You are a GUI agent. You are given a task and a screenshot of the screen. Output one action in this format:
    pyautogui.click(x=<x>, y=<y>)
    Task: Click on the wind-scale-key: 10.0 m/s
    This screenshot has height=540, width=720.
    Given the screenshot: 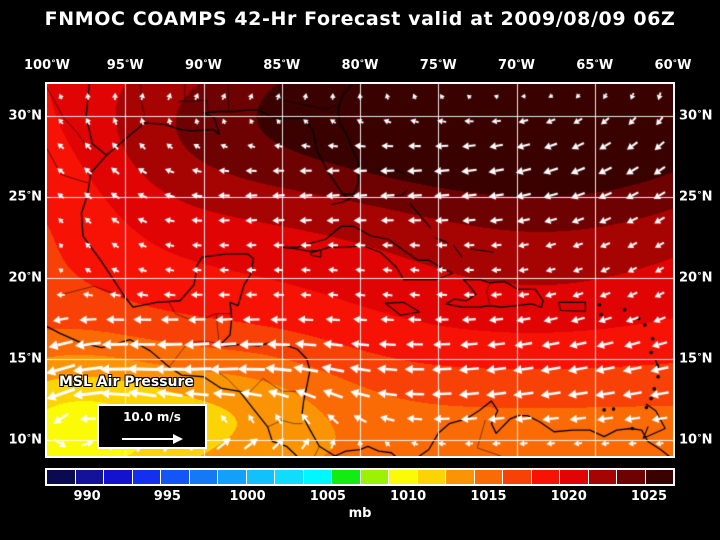 What is the action you would take?
    pyautogui.click(x=152, y=426)
    